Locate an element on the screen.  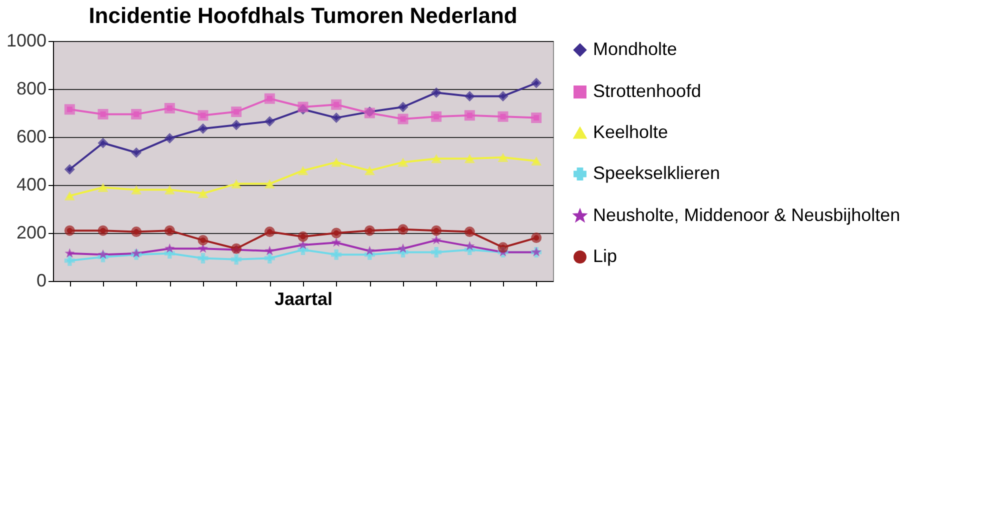
y-tick-label: 800 is located at coordinates (31, 88).